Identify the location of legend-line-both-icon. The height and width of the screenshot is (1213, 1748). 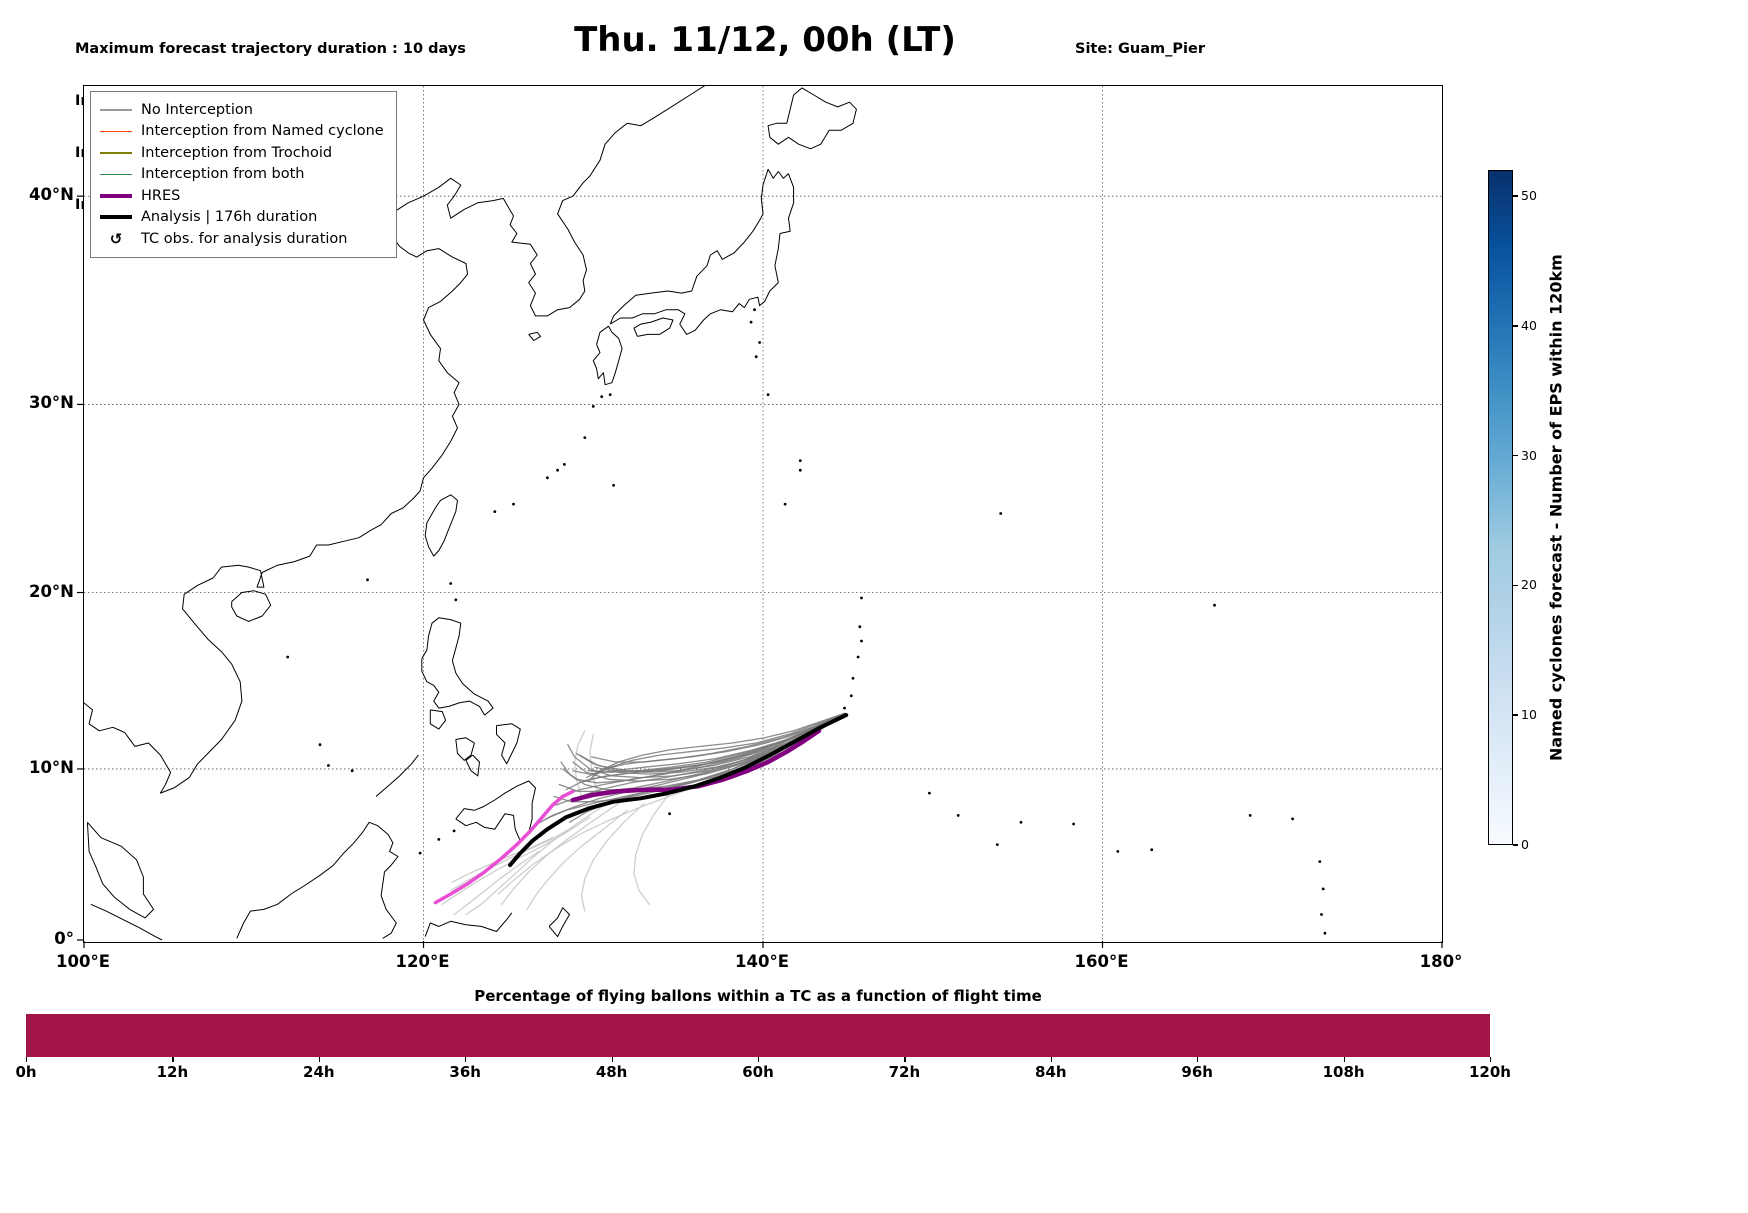
(116, 174).